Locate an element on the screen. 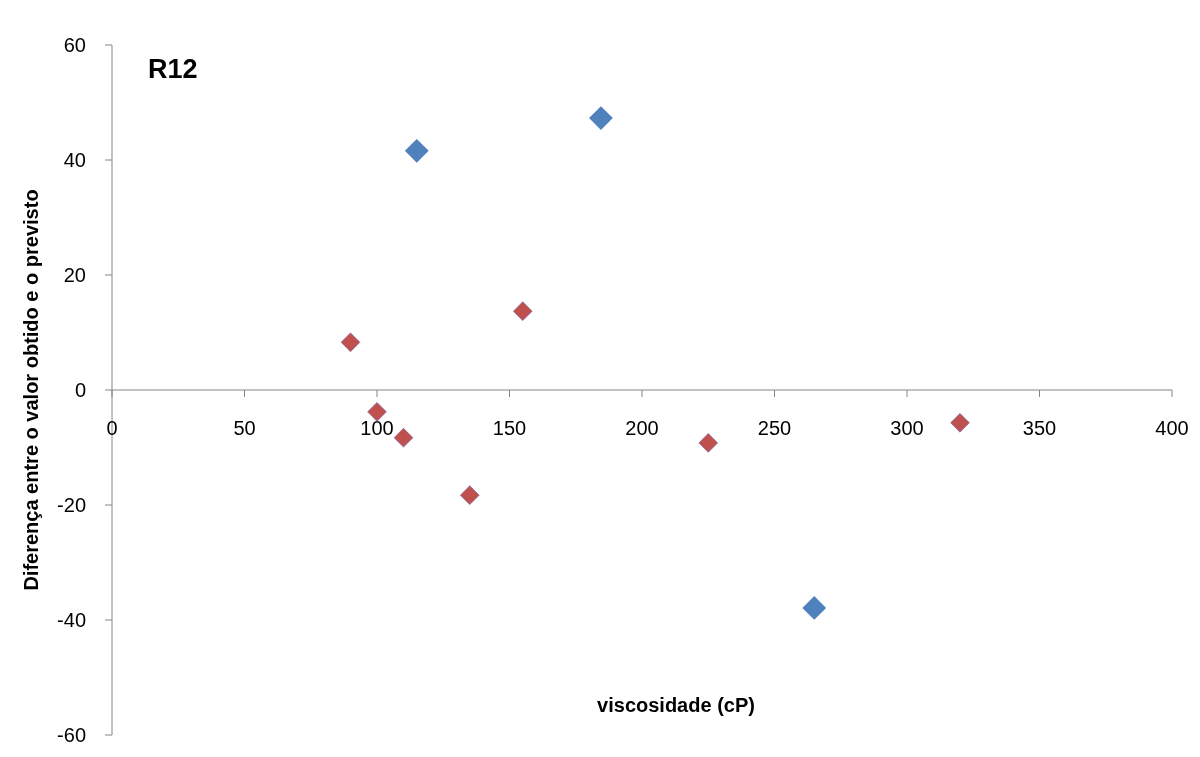 This screenshot has width=1200, height=757. x-tick-label: 300 is located at coordinates (907, 428).